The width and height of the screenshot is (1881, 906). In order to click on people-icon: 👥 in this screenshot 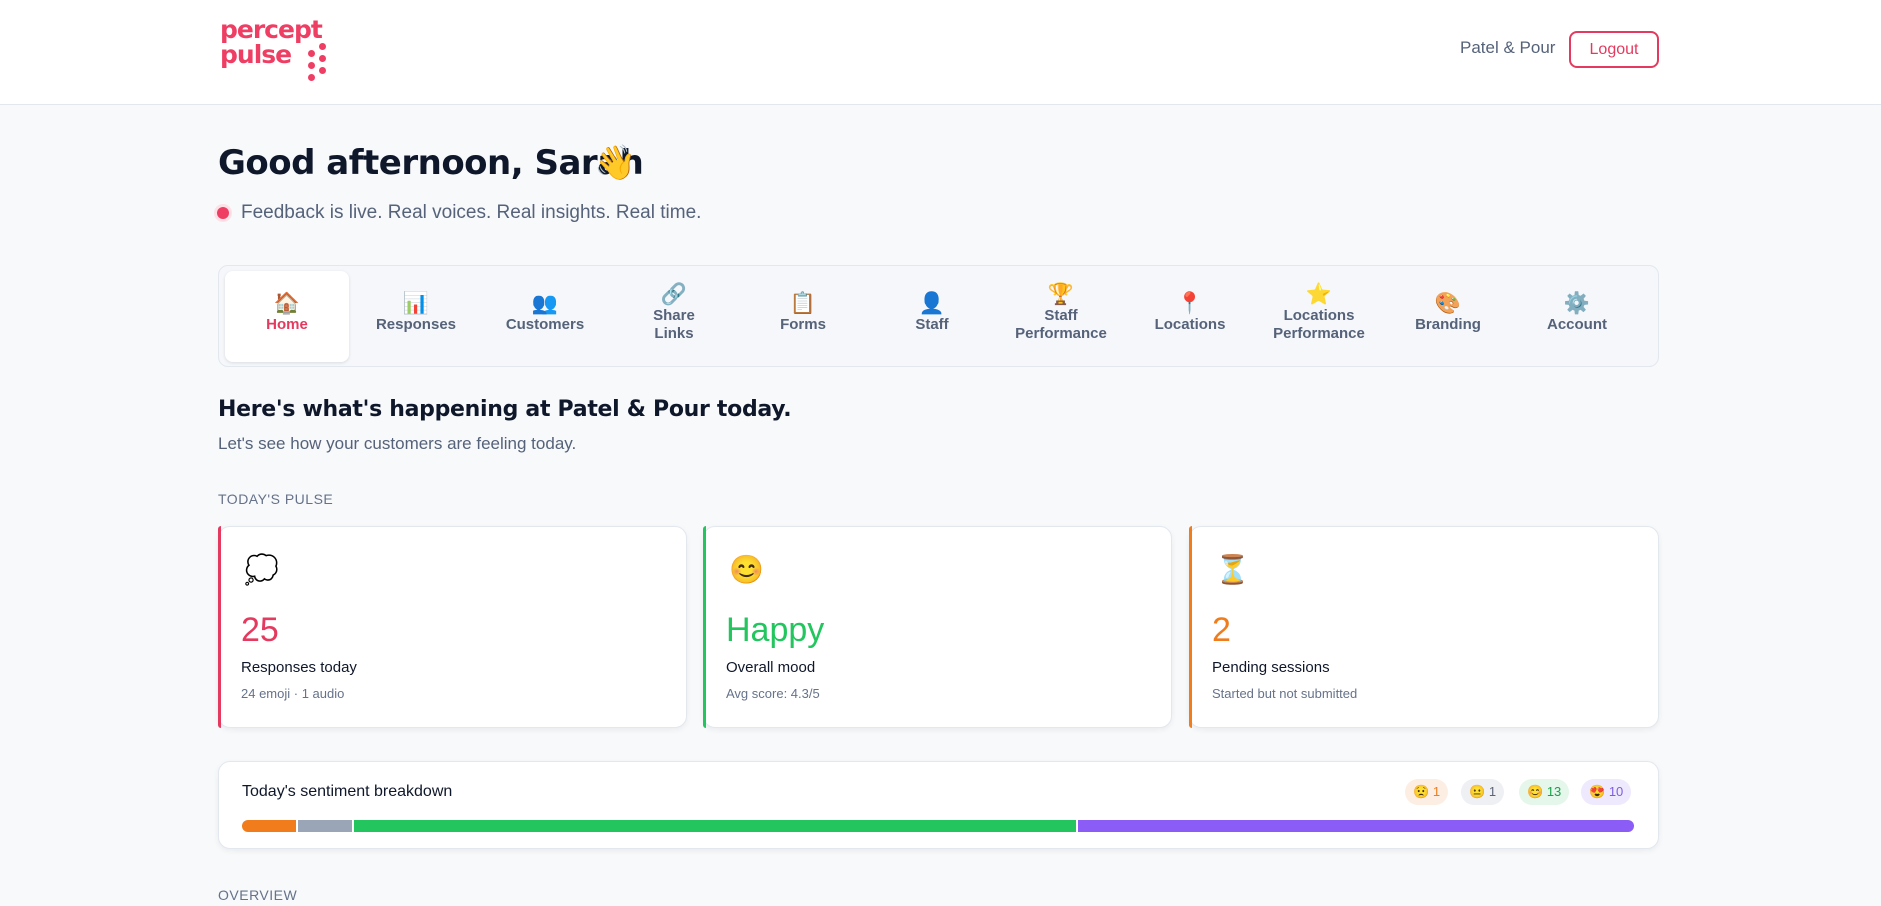, I will do `click(545, 303)`.